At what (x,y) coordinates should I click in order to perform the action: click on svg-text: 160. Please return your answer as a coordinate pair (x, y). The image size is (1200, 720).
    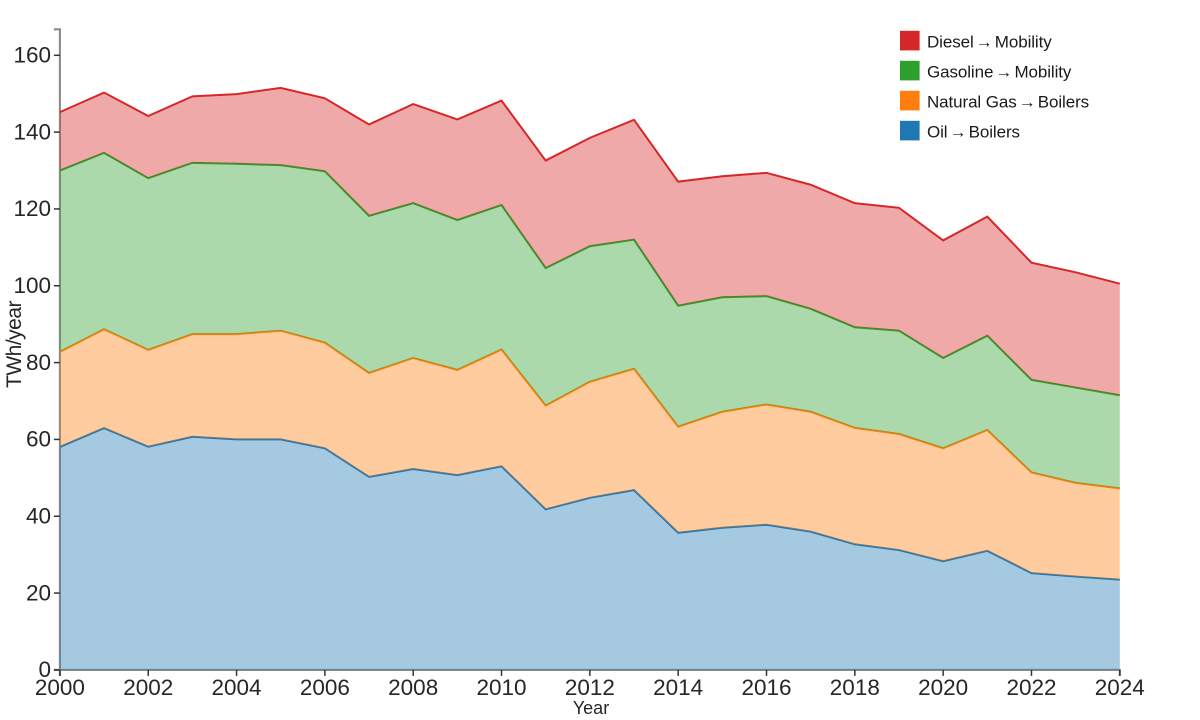
    Looking at the image, I should click on (32, 55).